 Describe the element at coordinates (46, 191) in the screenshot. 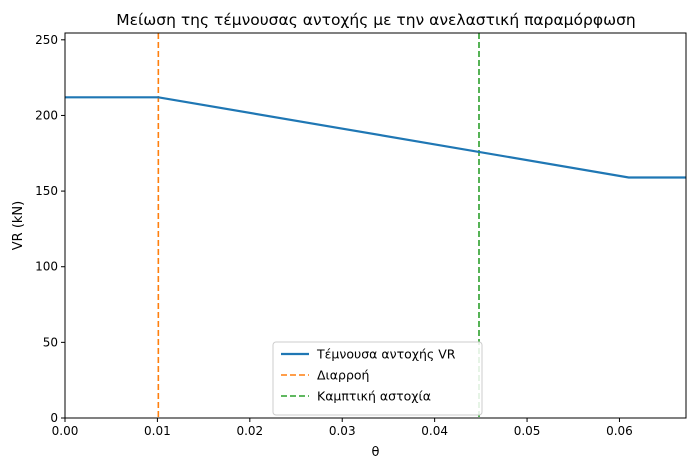

I see `y-tick-label: 150` at that location.